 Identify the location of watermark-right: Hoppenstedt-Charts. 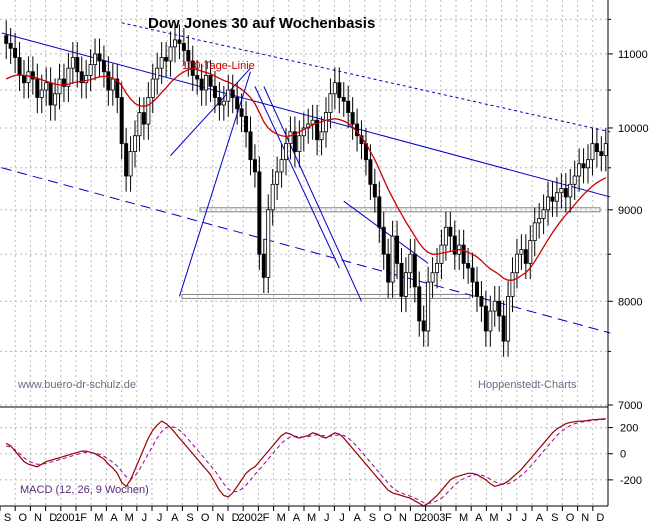
(527, 385).